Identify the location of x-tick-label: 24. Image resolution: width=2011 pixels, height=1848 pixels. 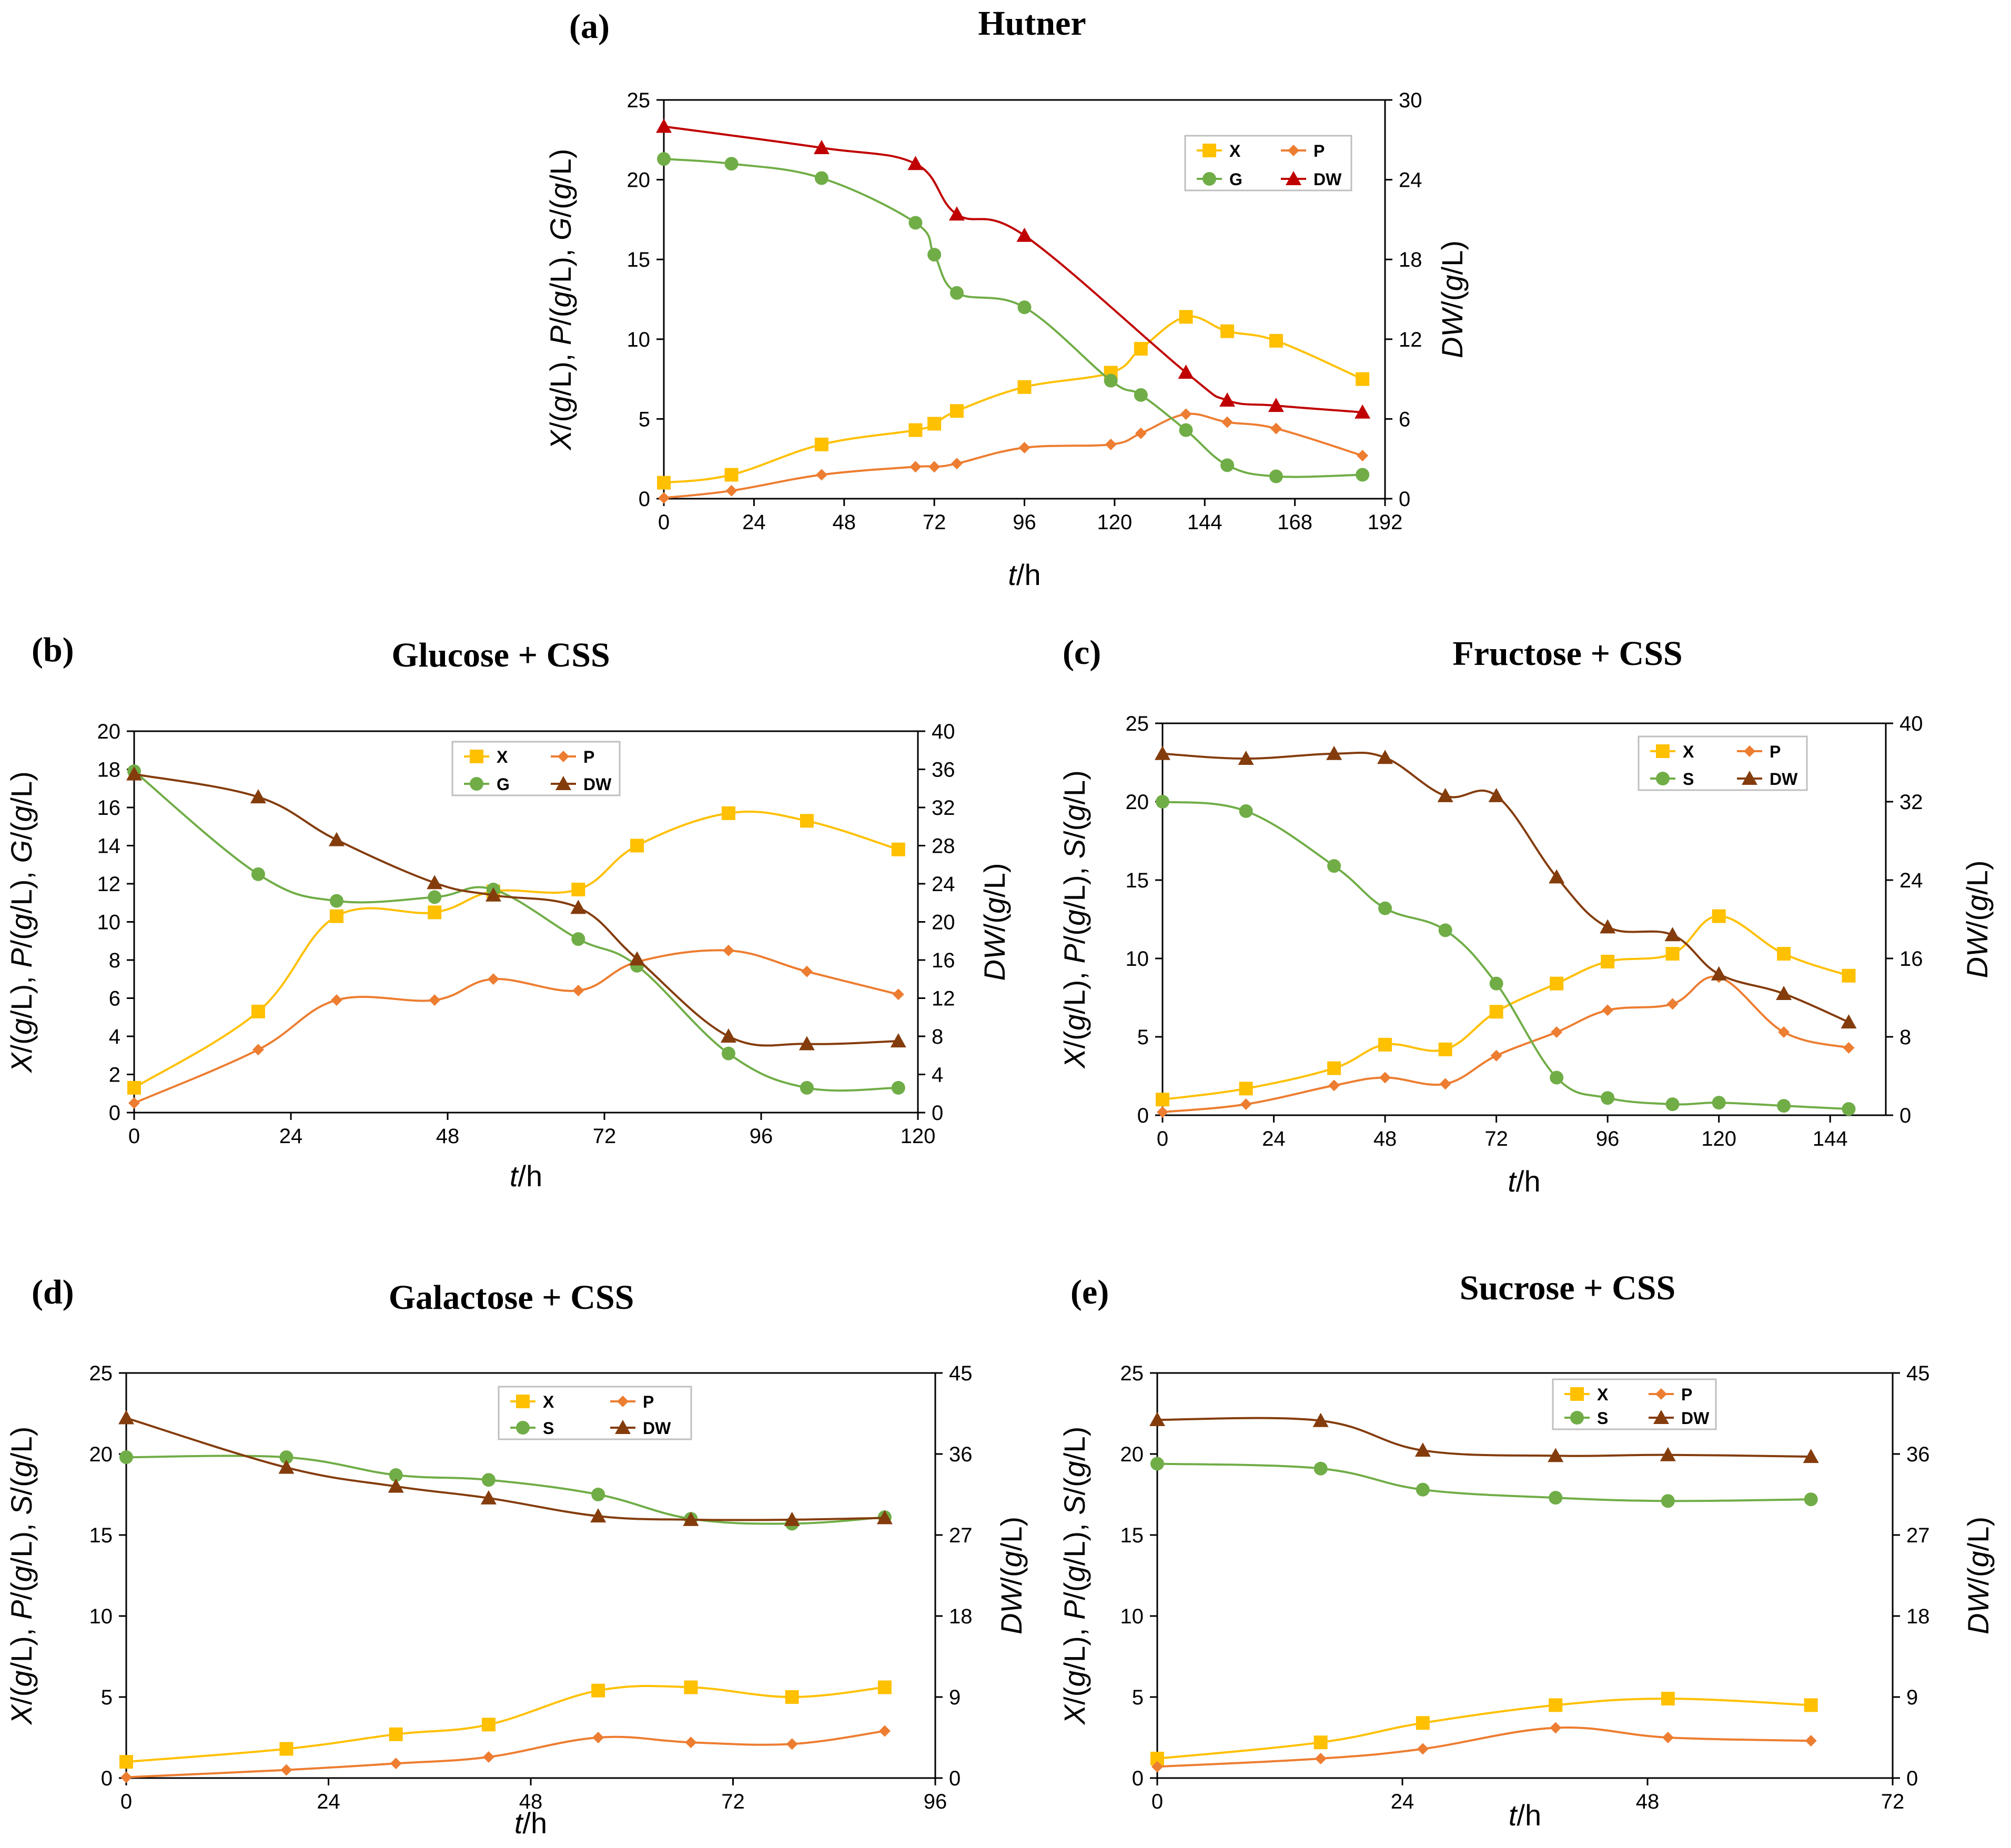
(291, 1137).